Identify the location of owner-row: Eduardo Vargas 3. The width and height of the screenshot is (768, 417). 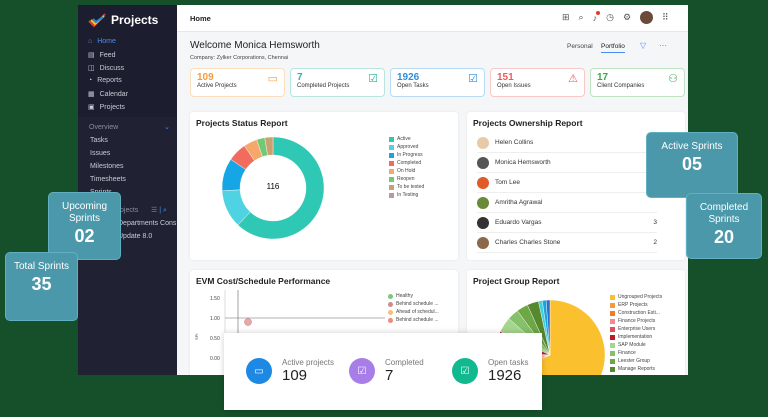
(567, 223).